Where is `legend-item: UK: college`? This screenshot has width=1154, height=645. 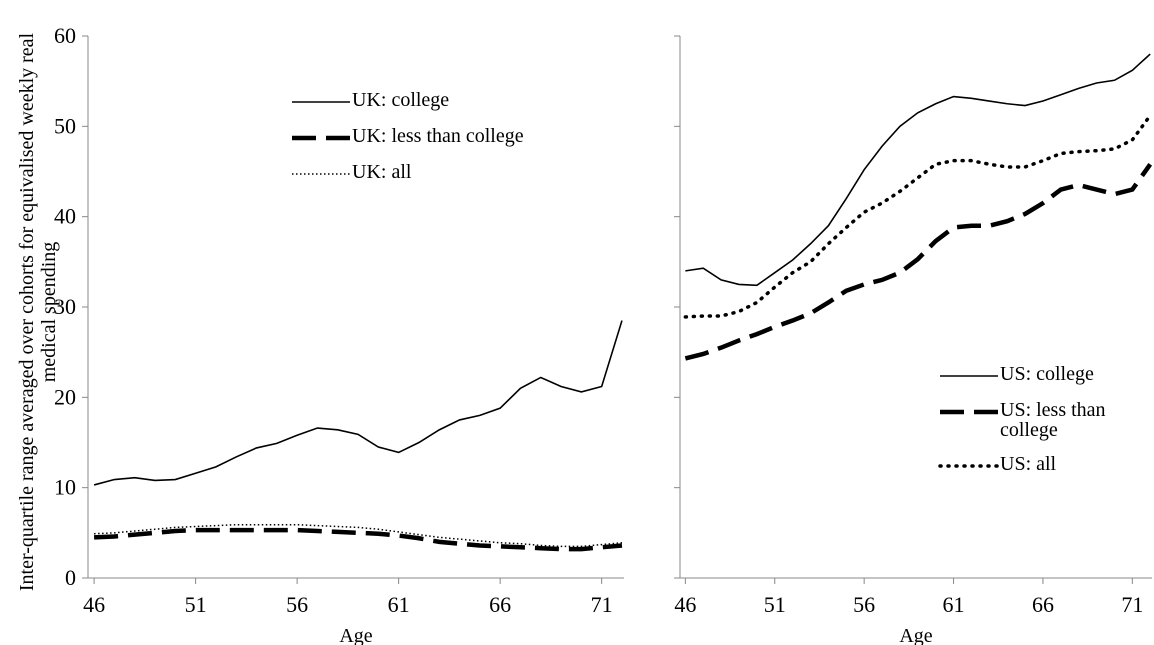
legend-item: UK: college is located at coordinates (450, 101).